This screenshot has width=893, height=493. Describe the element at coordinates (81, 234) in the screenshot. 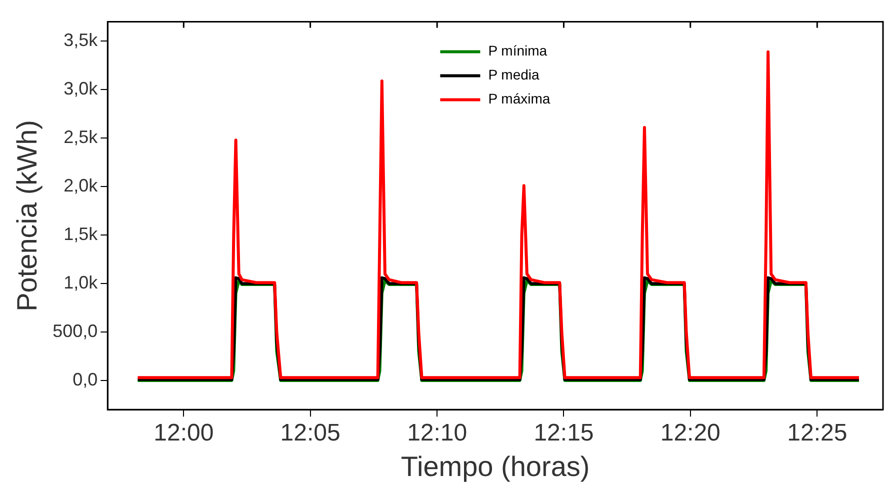

I see `y-tick-label: 1,5k` at that location.